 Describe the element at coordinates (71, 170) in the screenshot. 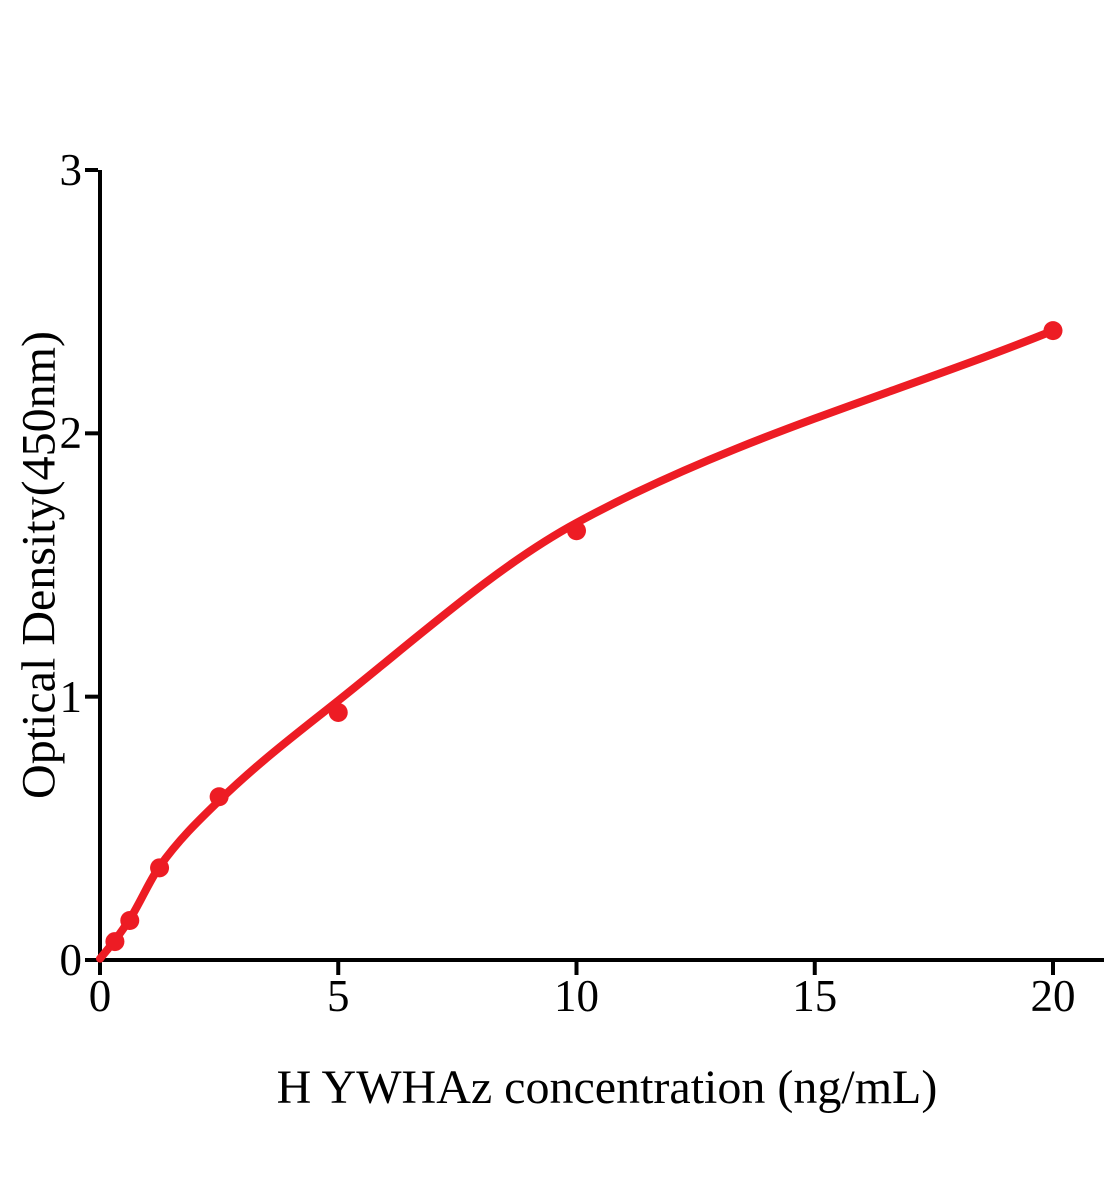

I see `y-tick-label: 3` at that location.